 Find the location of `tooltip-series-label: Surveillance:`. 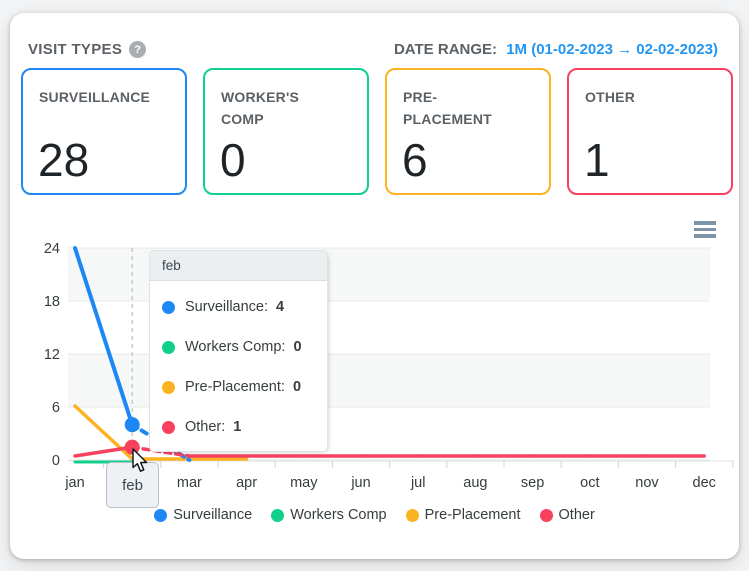

tooltip-series-label: Surveillance: is located at coordinates (227, 307).